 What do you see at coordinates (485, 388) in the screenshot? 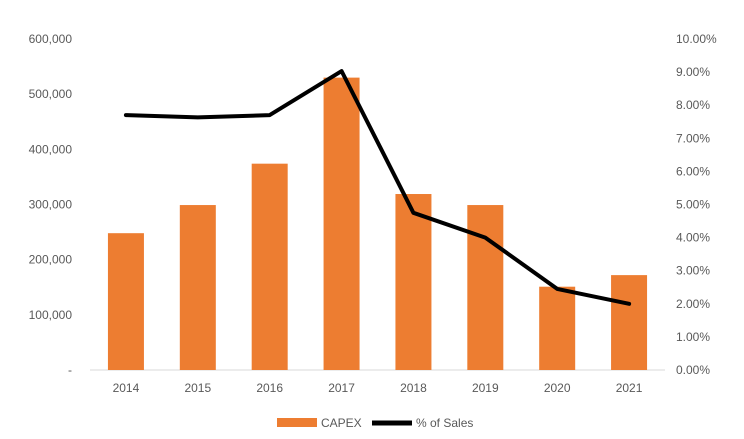
I see `x-axis-tick-label: 2019` at bounding box center [485, 388].